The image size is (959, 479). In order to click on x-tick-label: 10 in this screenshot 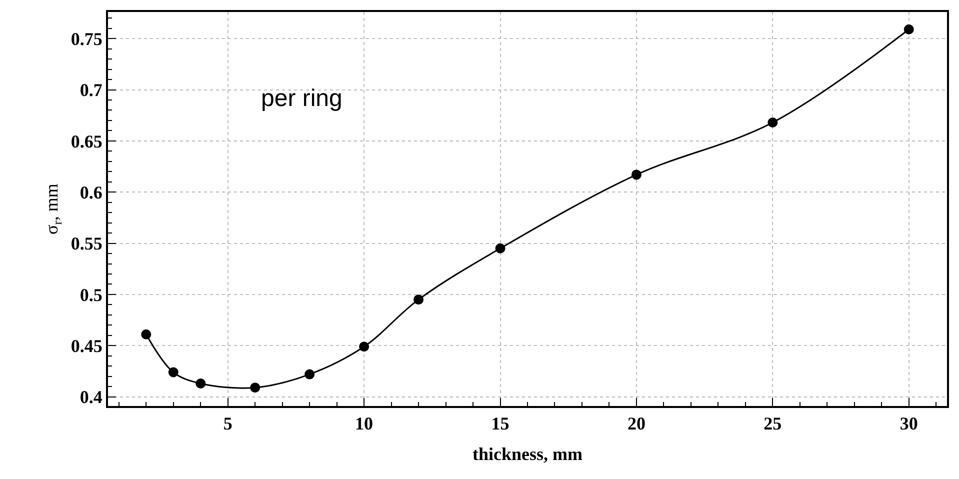, I will do `click(364, 424)`.